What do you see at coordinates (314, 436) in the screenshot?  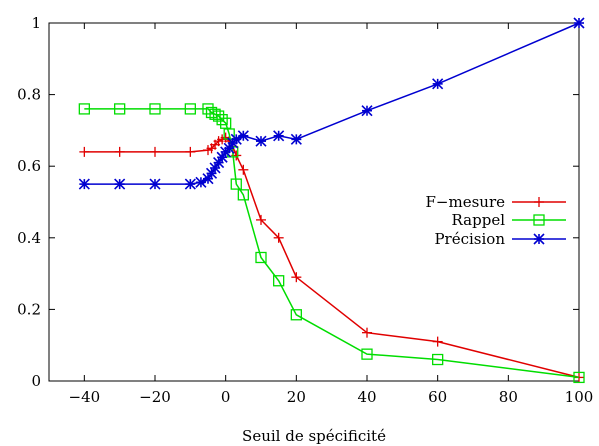 I see `x-axis-label: Seuil de spécificité` at bounding box center [314, 436].